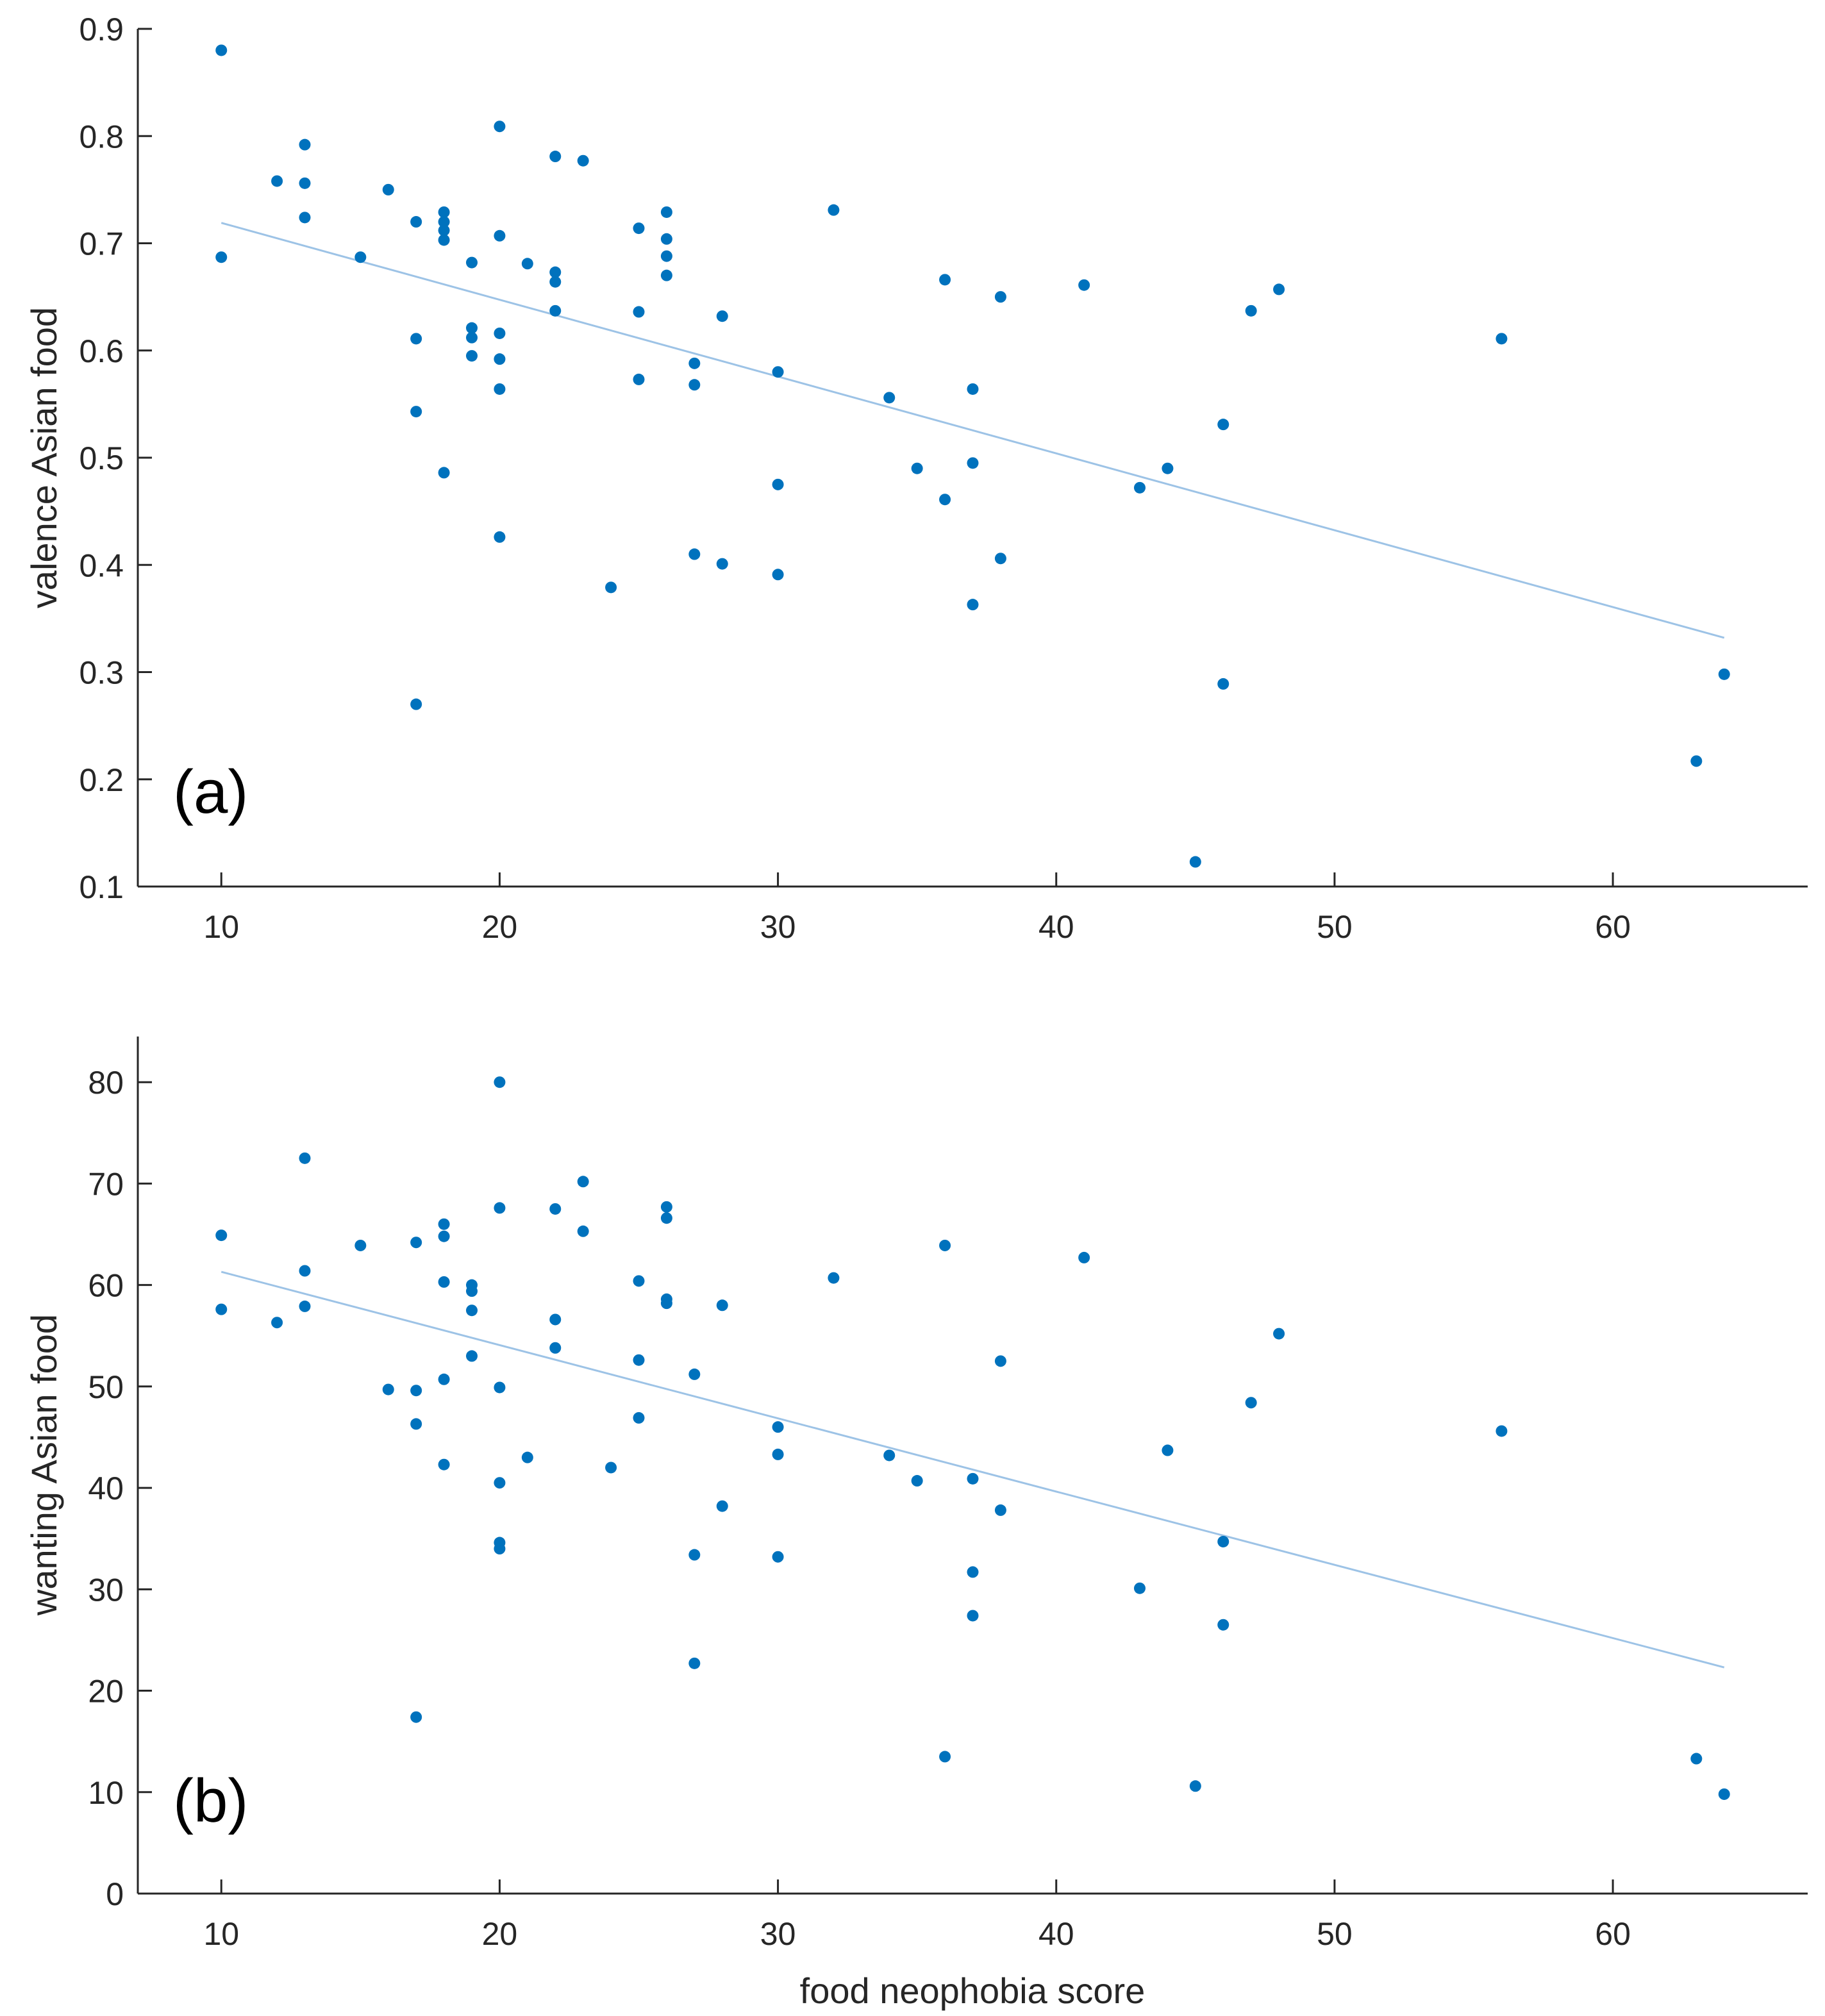 The width and height of the screenshot is (1825, 2016). I want to click on x-tick-label: 10, so click(221, 927).